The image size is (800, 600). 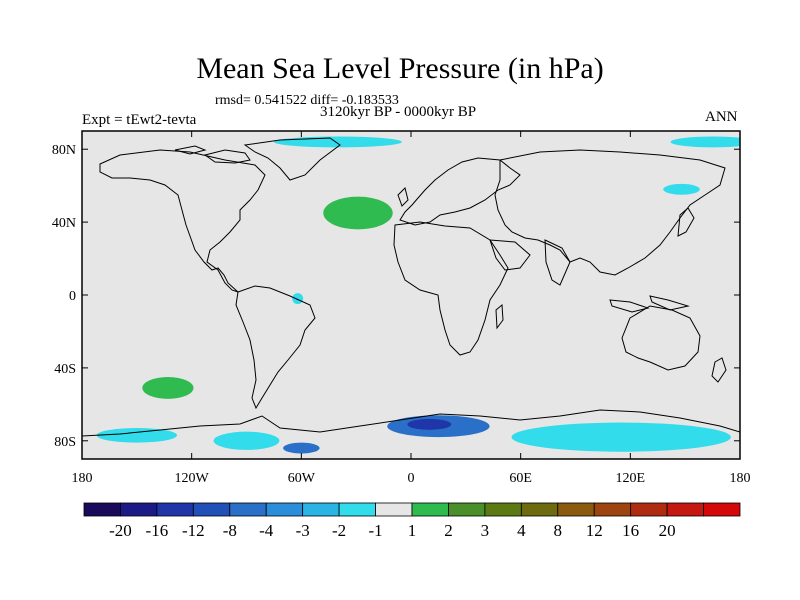 I want to click on lon-tick-label: 120E, so click(x=631, y=478).